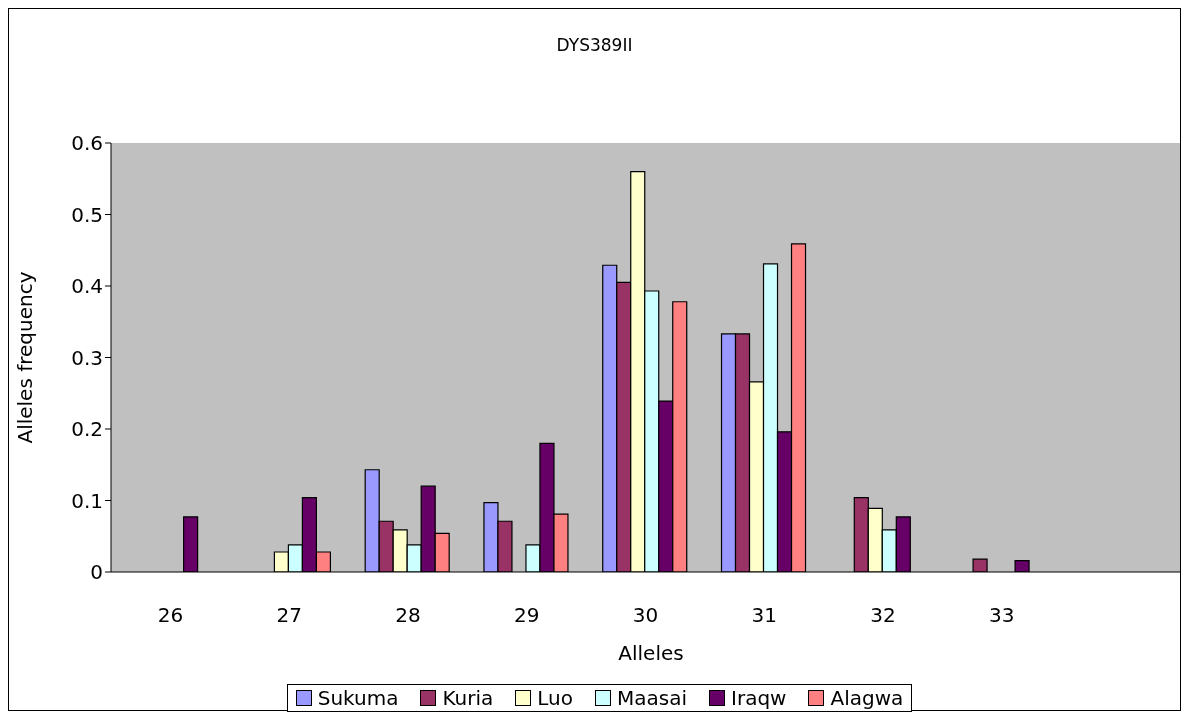 This screenshot has height=719, width=1189. Describe the element at coordinates (87, 500) in the screenshot. I see `y-tick-label: 0.1` at that location.